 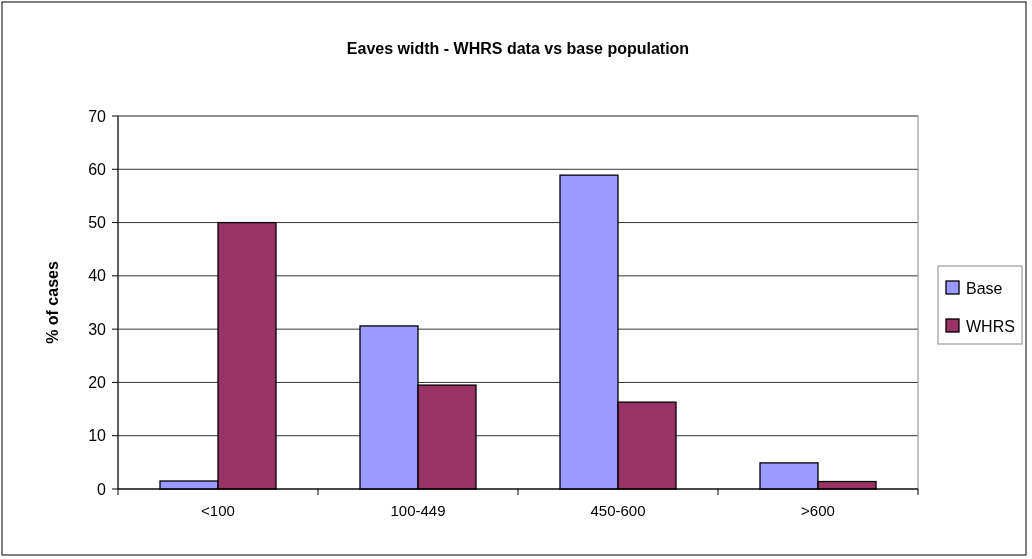 What do you see at coordinates (818, 510) in the screenshot?
I see `x-tick-label: >600` at bounding box center [818, 510].